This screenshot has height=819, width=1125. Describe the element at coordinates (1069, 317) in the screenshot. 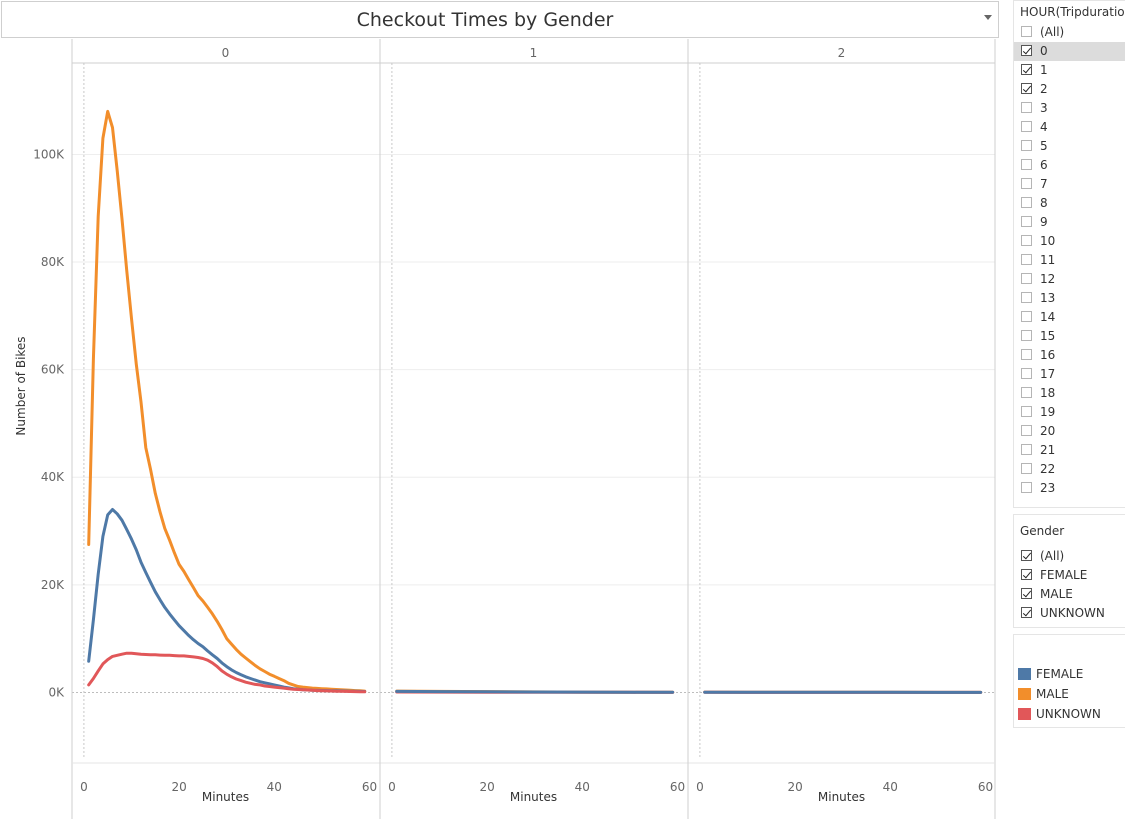

I see `hour-filter-option: 14` at that location.